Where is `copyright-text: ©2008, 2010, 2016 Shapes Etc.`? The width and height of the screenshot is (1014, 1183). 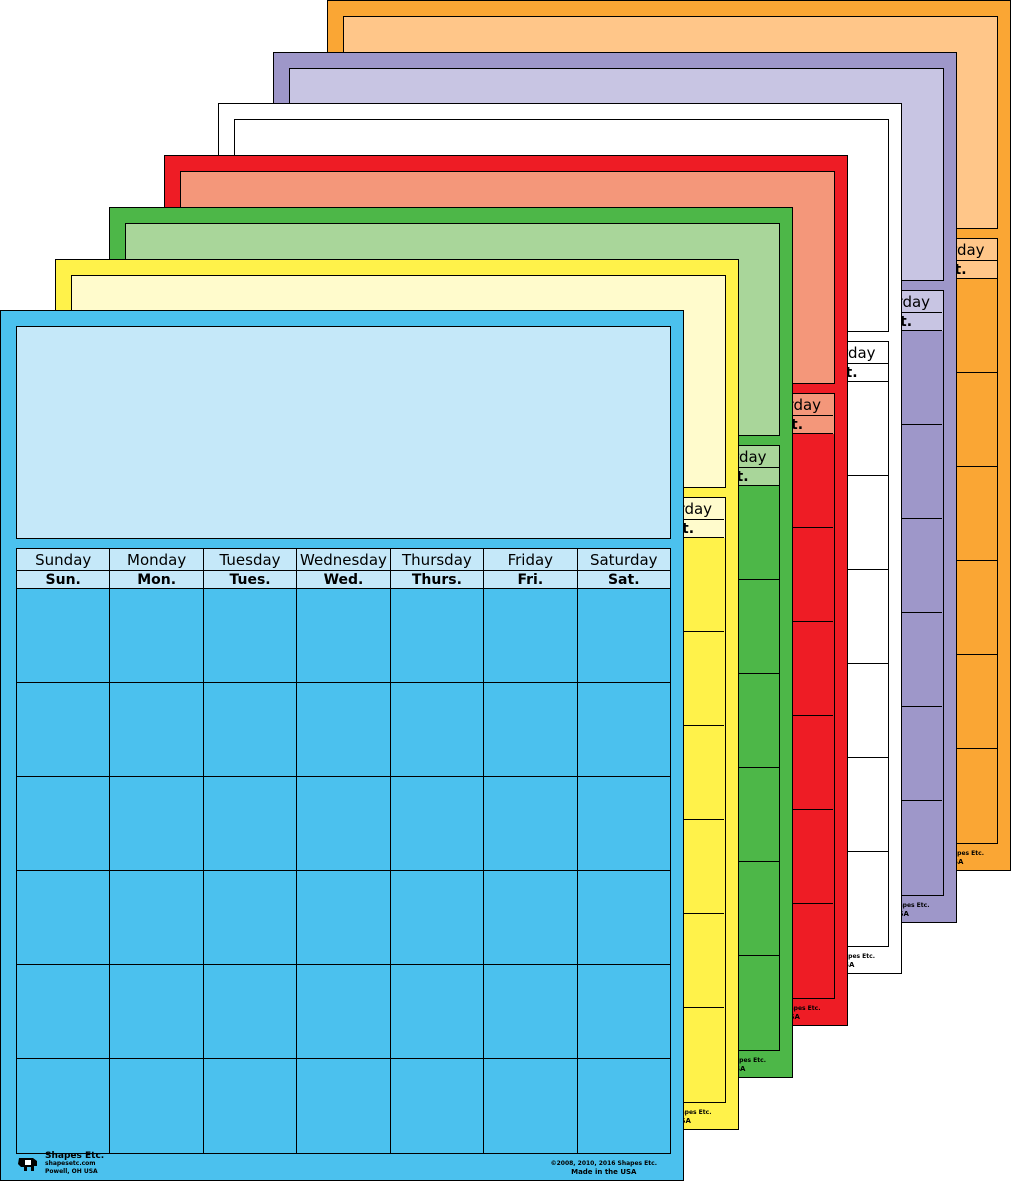
copyright-text: ©2008, 2010, 2016 Shapes Etc. is located at coordinates (603, 1164).